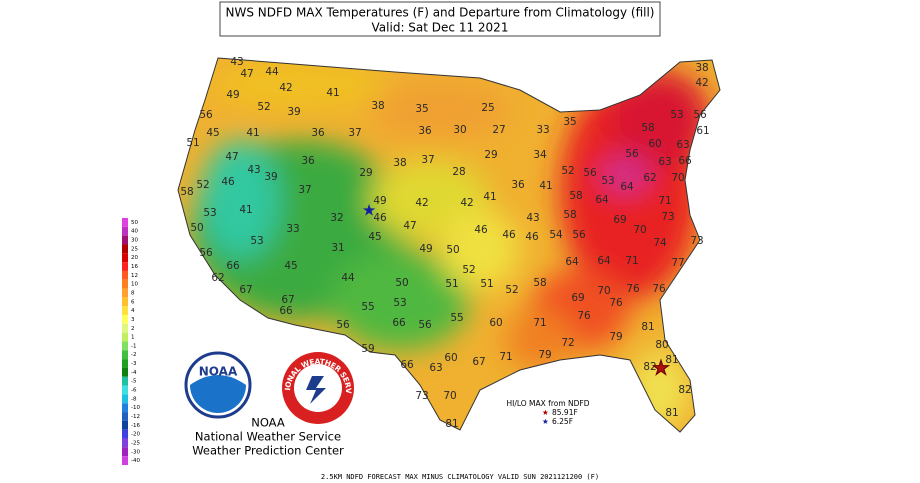  I want to click on credit-center: Weather Prediction Center, so click(268, 451).